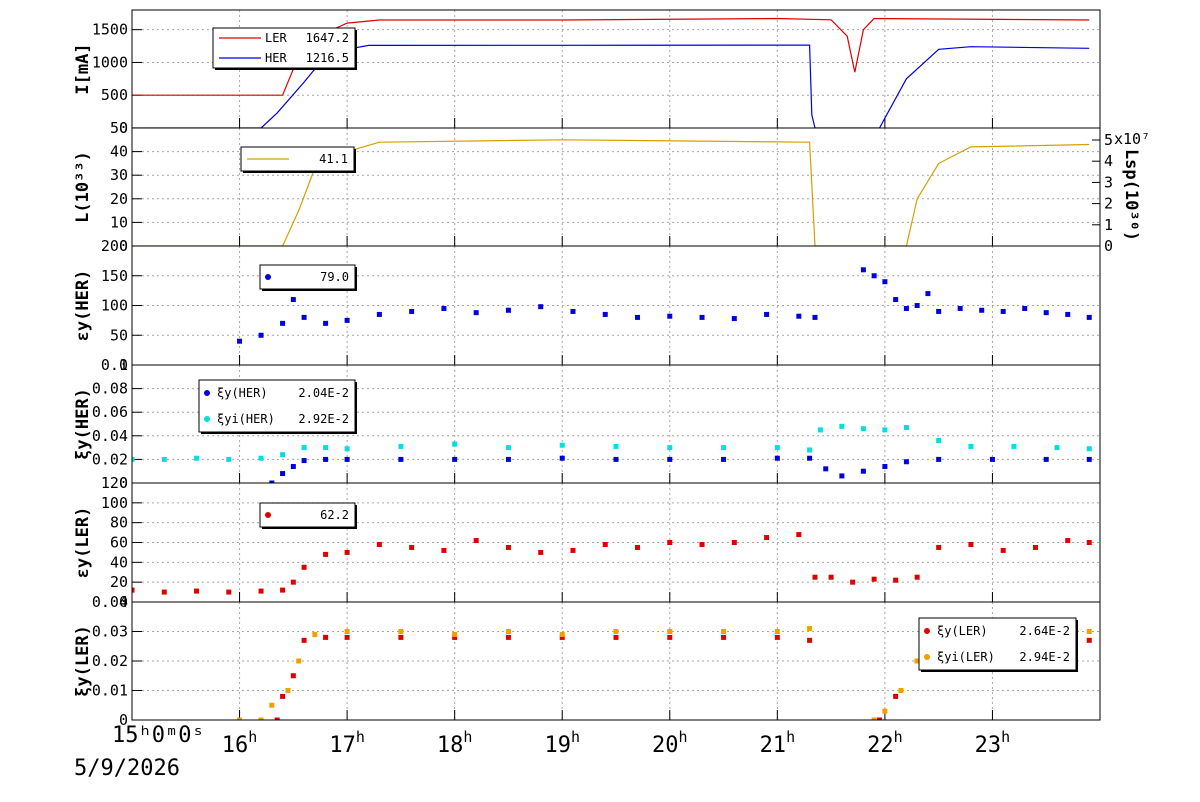 This screenshot has width=1200, height=802. I want to click on legend-value: 41.1, so click(333, 159).